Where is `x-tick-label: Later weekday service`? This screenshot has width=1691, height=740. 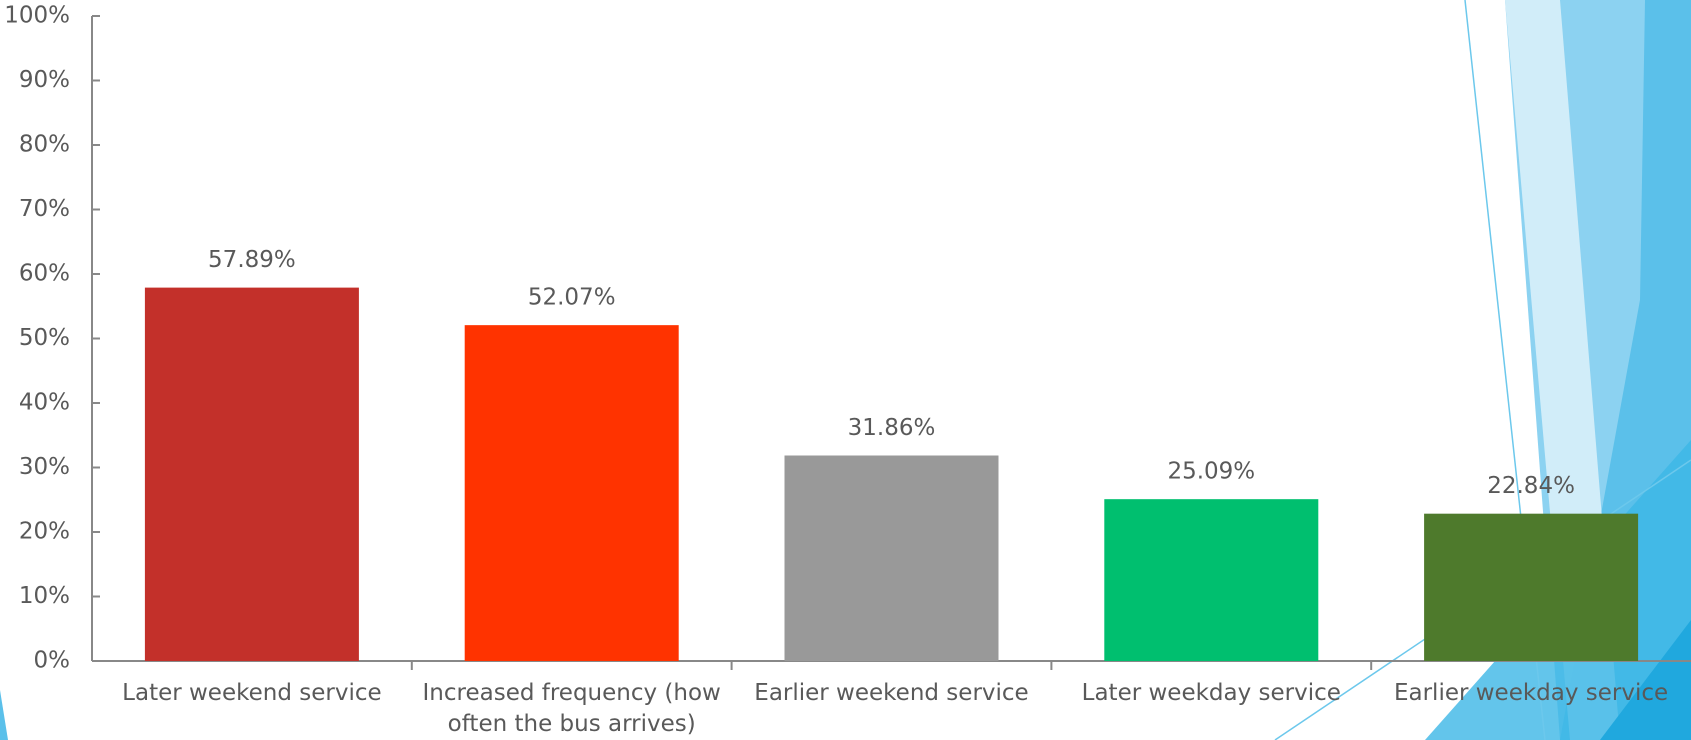 x-tick-label: Later weekday service is located at coordinates (1211, 693).